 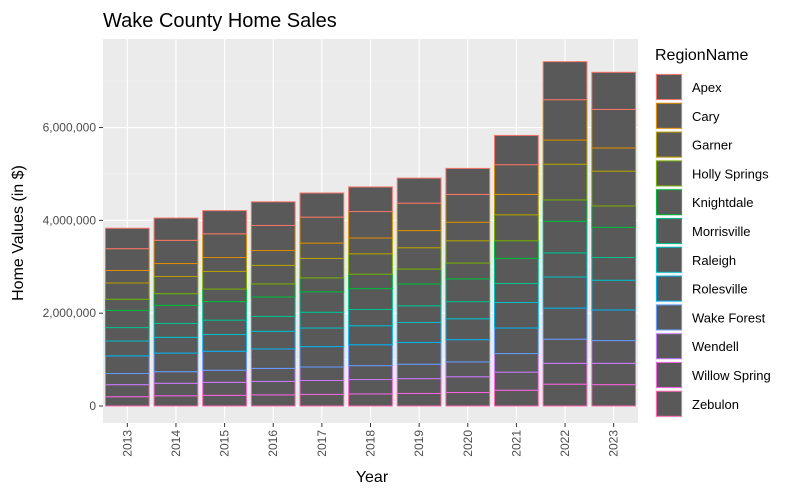 I want to click on y-axis-title: Home Values (in $), so click(x=18, y=233).